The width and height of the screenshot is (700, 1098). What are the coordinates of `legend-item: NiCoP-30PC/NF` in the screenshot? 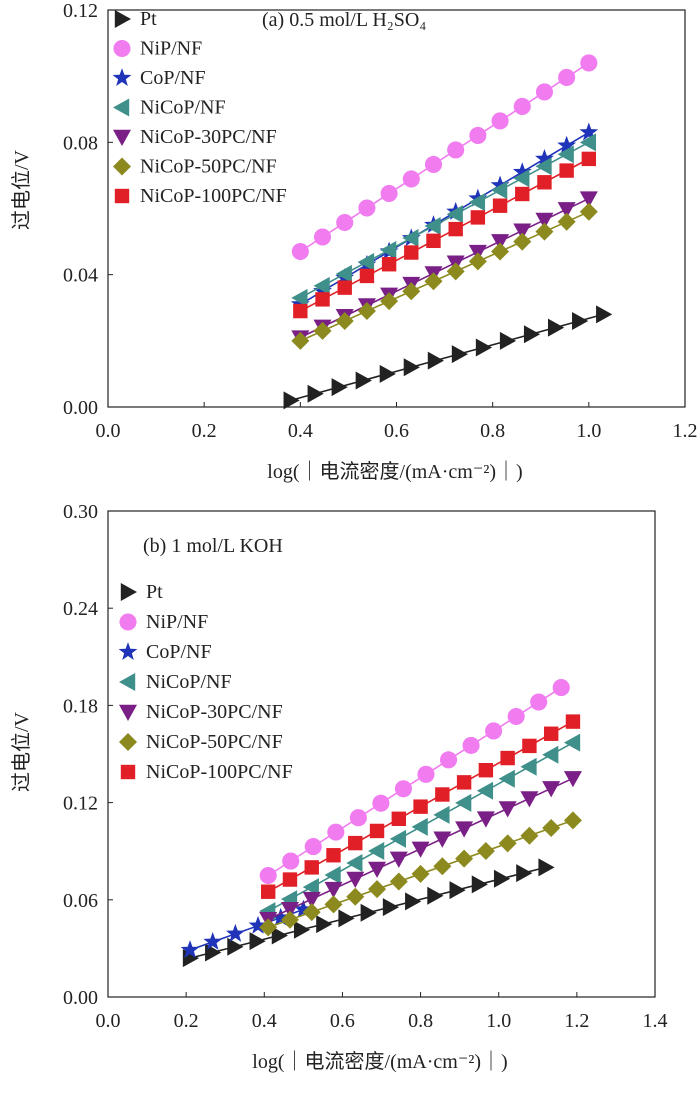 It's located at (195, 137).